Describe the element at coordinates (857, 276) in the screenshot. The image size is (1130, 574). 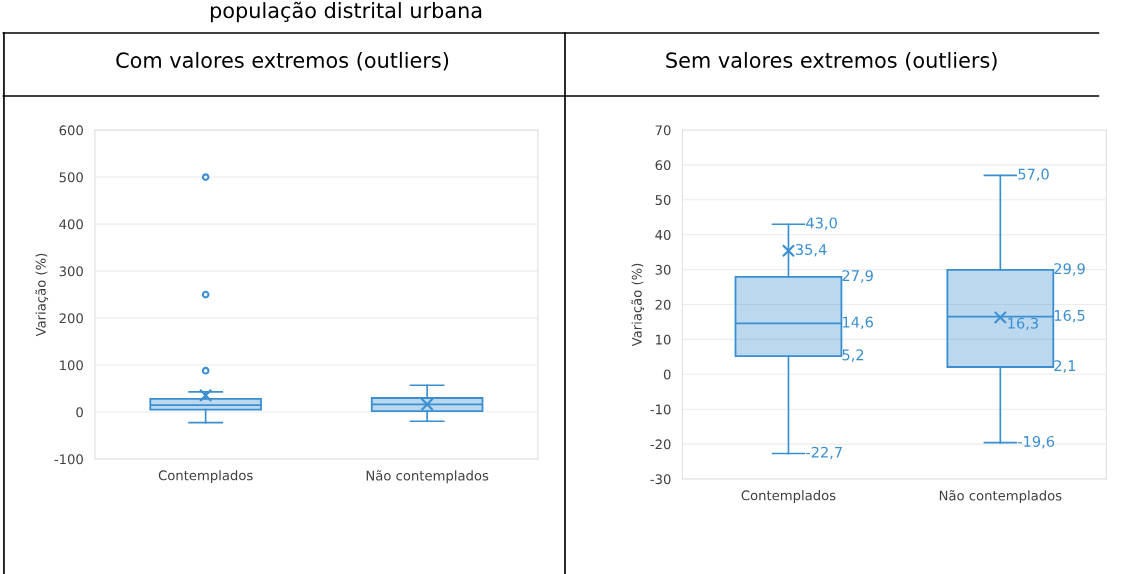
I see `text: 27,9` at that location.